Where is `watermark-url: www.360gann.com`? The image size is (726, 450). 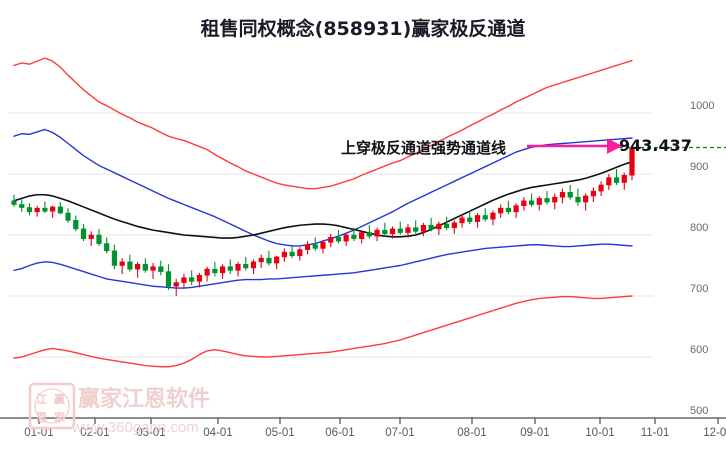 watermark-url: www.360gann.com is located at coordinates (135, 427).